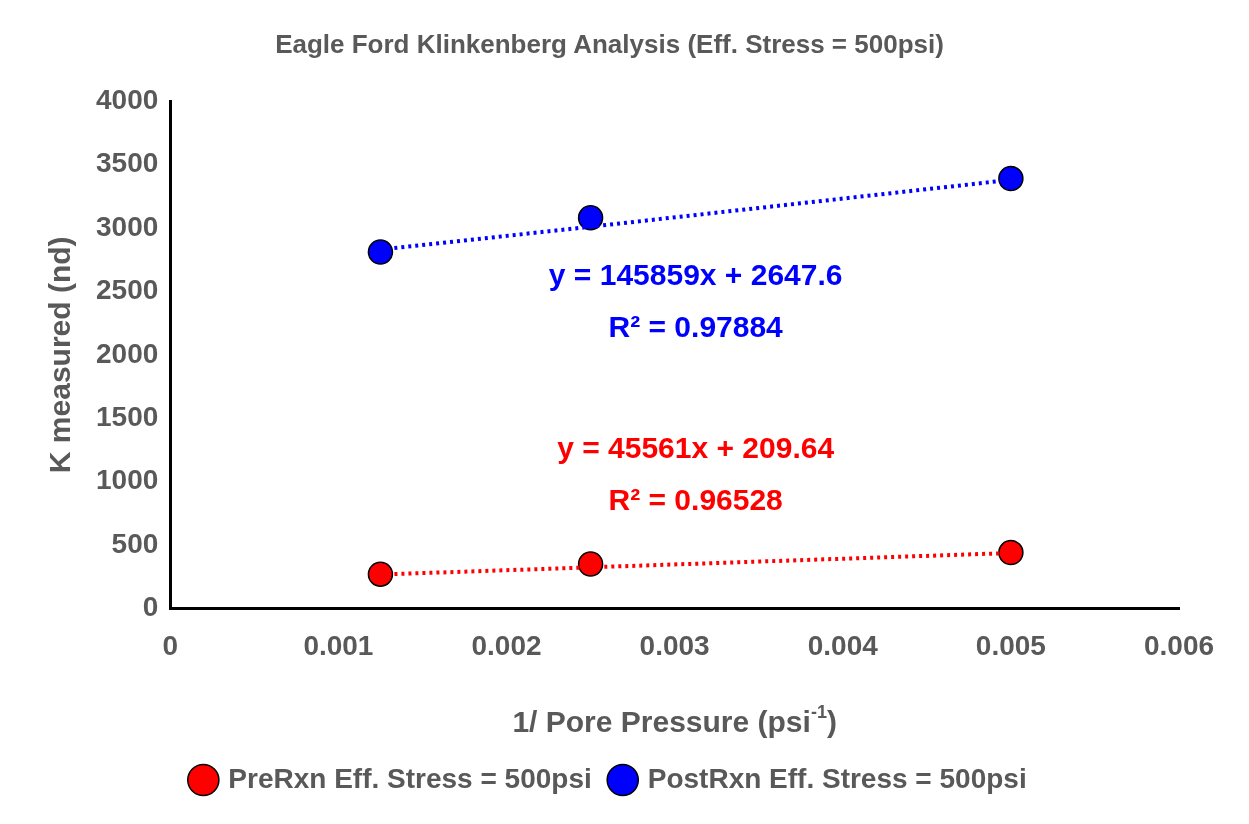 Image resolution: width=1249 pixels, height=824 pixels. I want to click on x-tick-label: 0.006, so click(1179, 645).